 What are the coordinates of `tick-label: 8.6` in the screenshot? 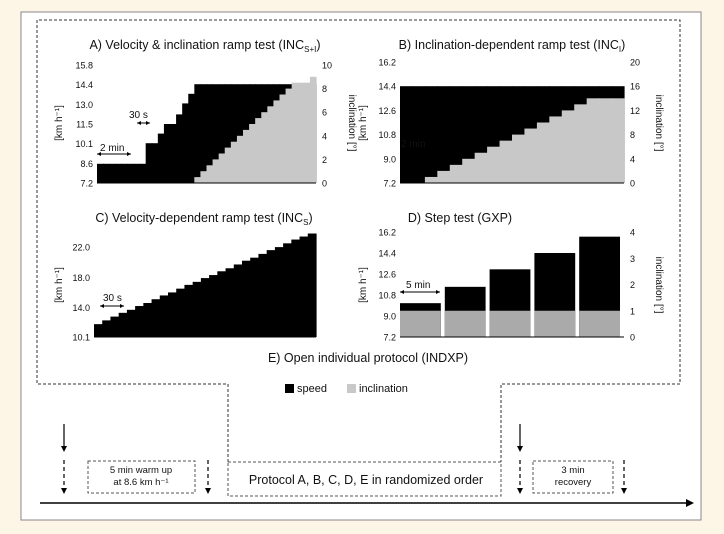 It's located at (86, 164).